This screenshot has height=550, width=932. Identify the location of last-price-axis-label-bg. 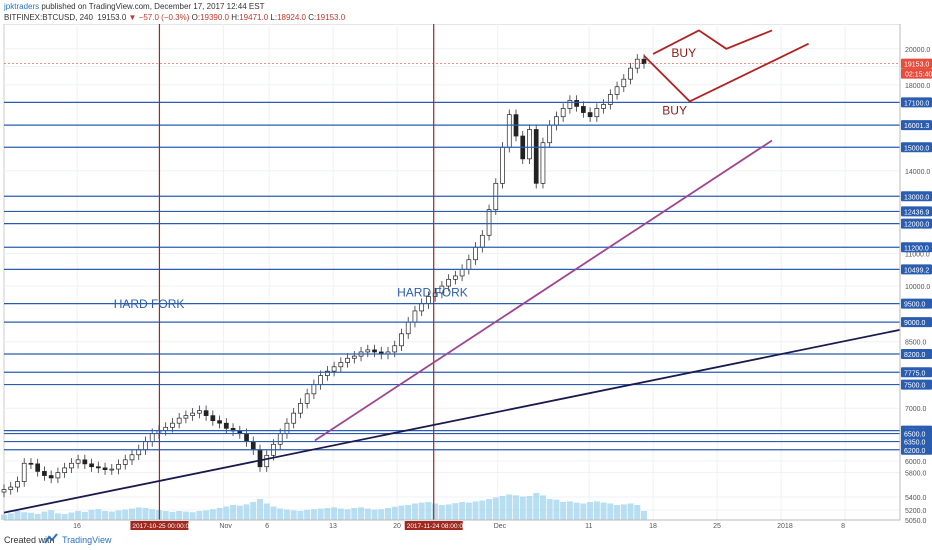
(916, 63).